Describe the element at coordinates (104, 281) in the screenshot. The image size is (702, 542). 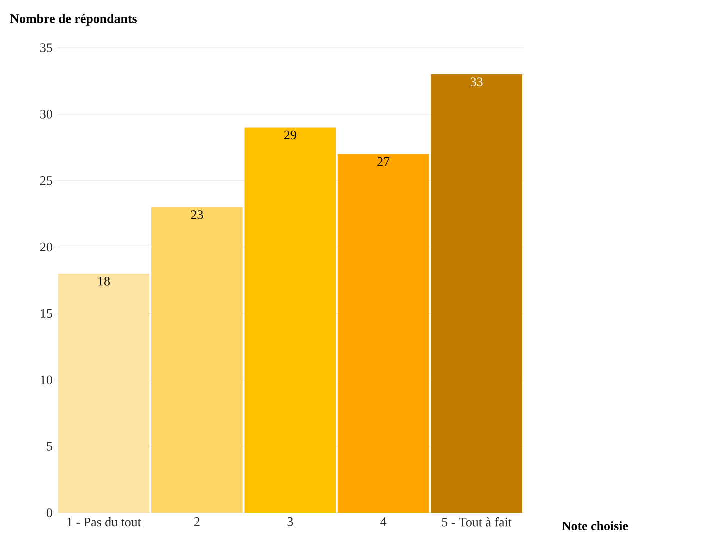
I see `data-label: 18` at that location.